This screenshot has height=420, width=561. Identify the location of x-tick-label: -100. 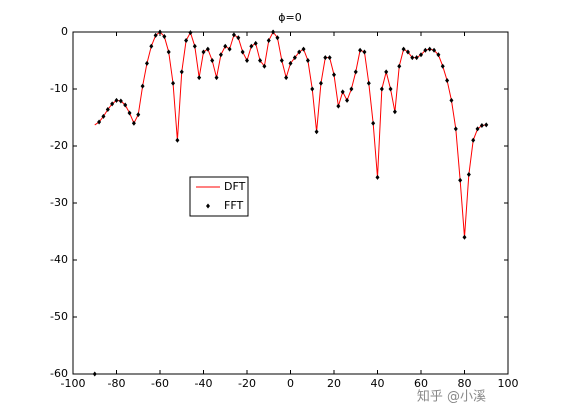
(73, 383).